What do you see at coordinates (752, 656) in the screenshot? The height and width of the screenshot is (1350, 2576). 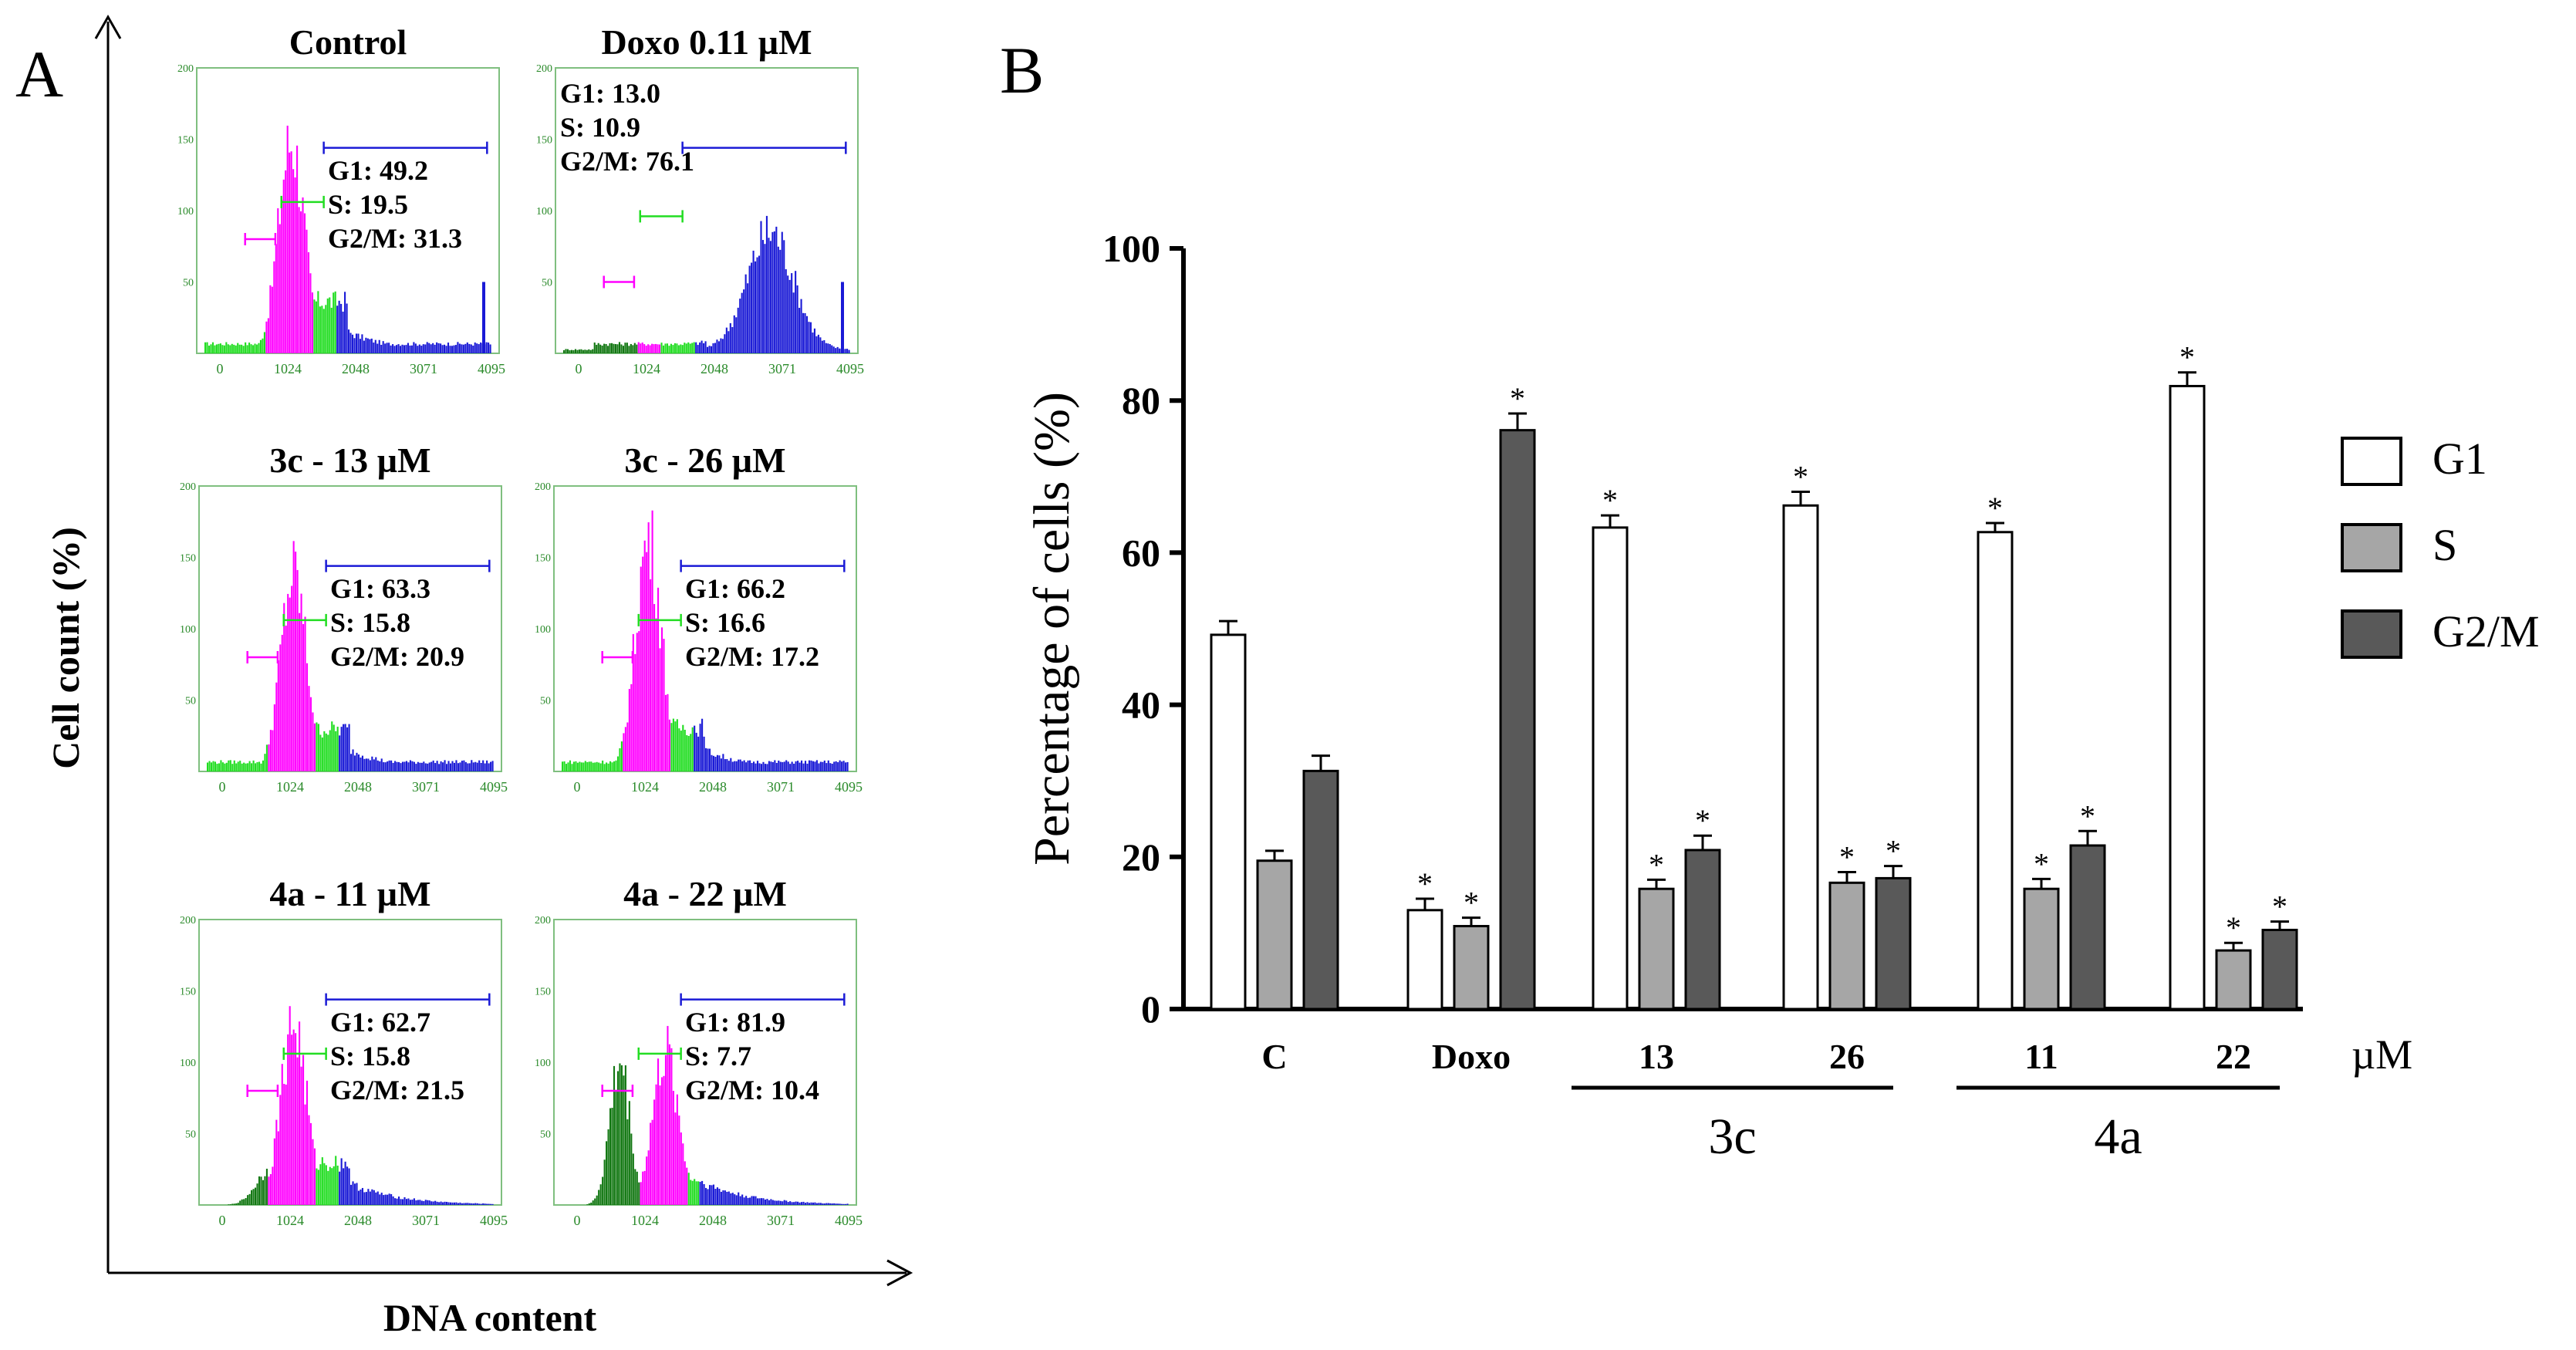 I see `histogram-stat-g2m: G2/M: 17.2` at bounding box center [752, 656].